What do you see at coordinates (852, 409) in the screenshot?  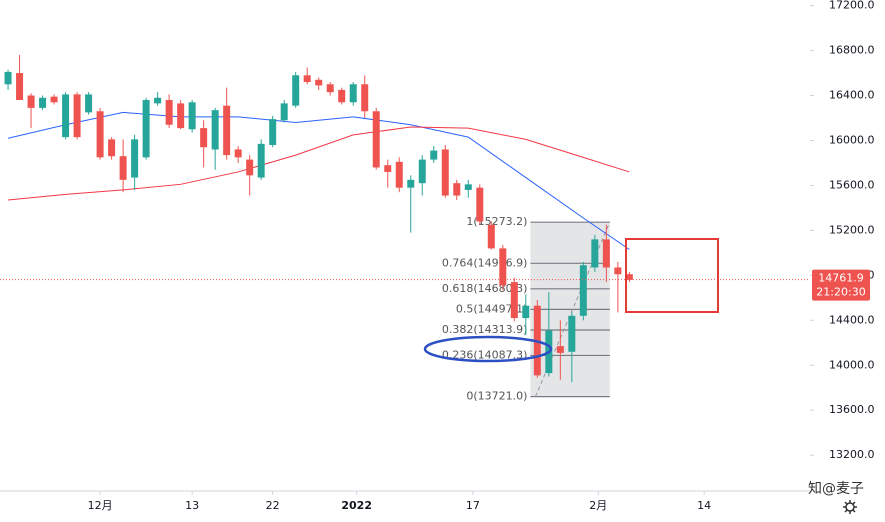 I see `y-tick-label: 13600.0` at bounding box center [852, 409].